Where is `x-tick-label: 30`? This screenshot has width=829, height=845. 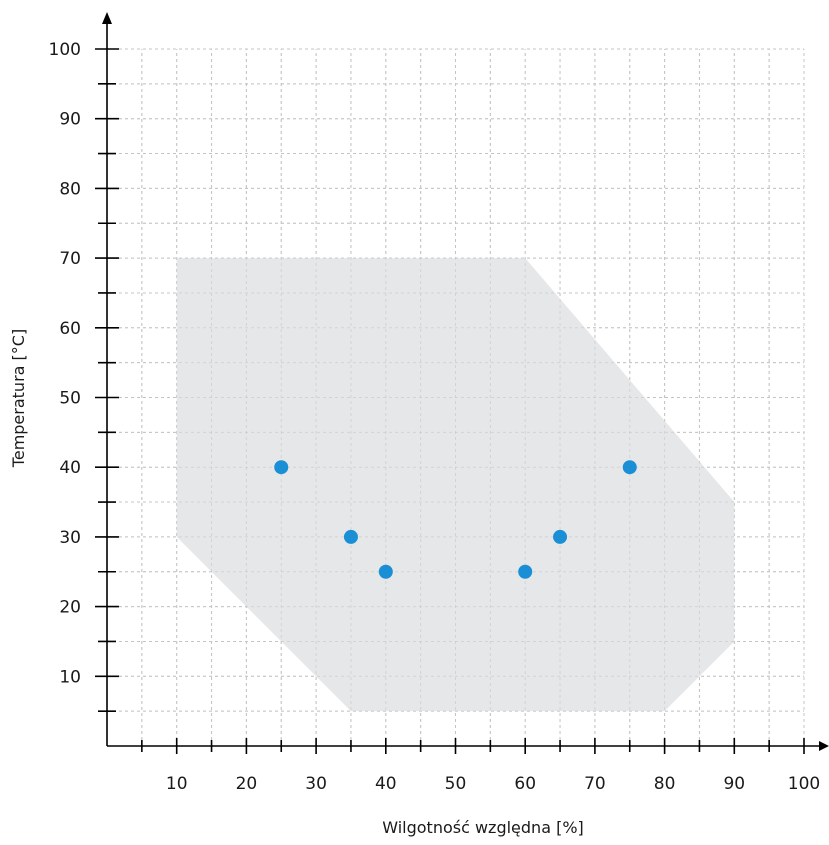 x-tick-label: 30 is located at coordinates (316, 784).